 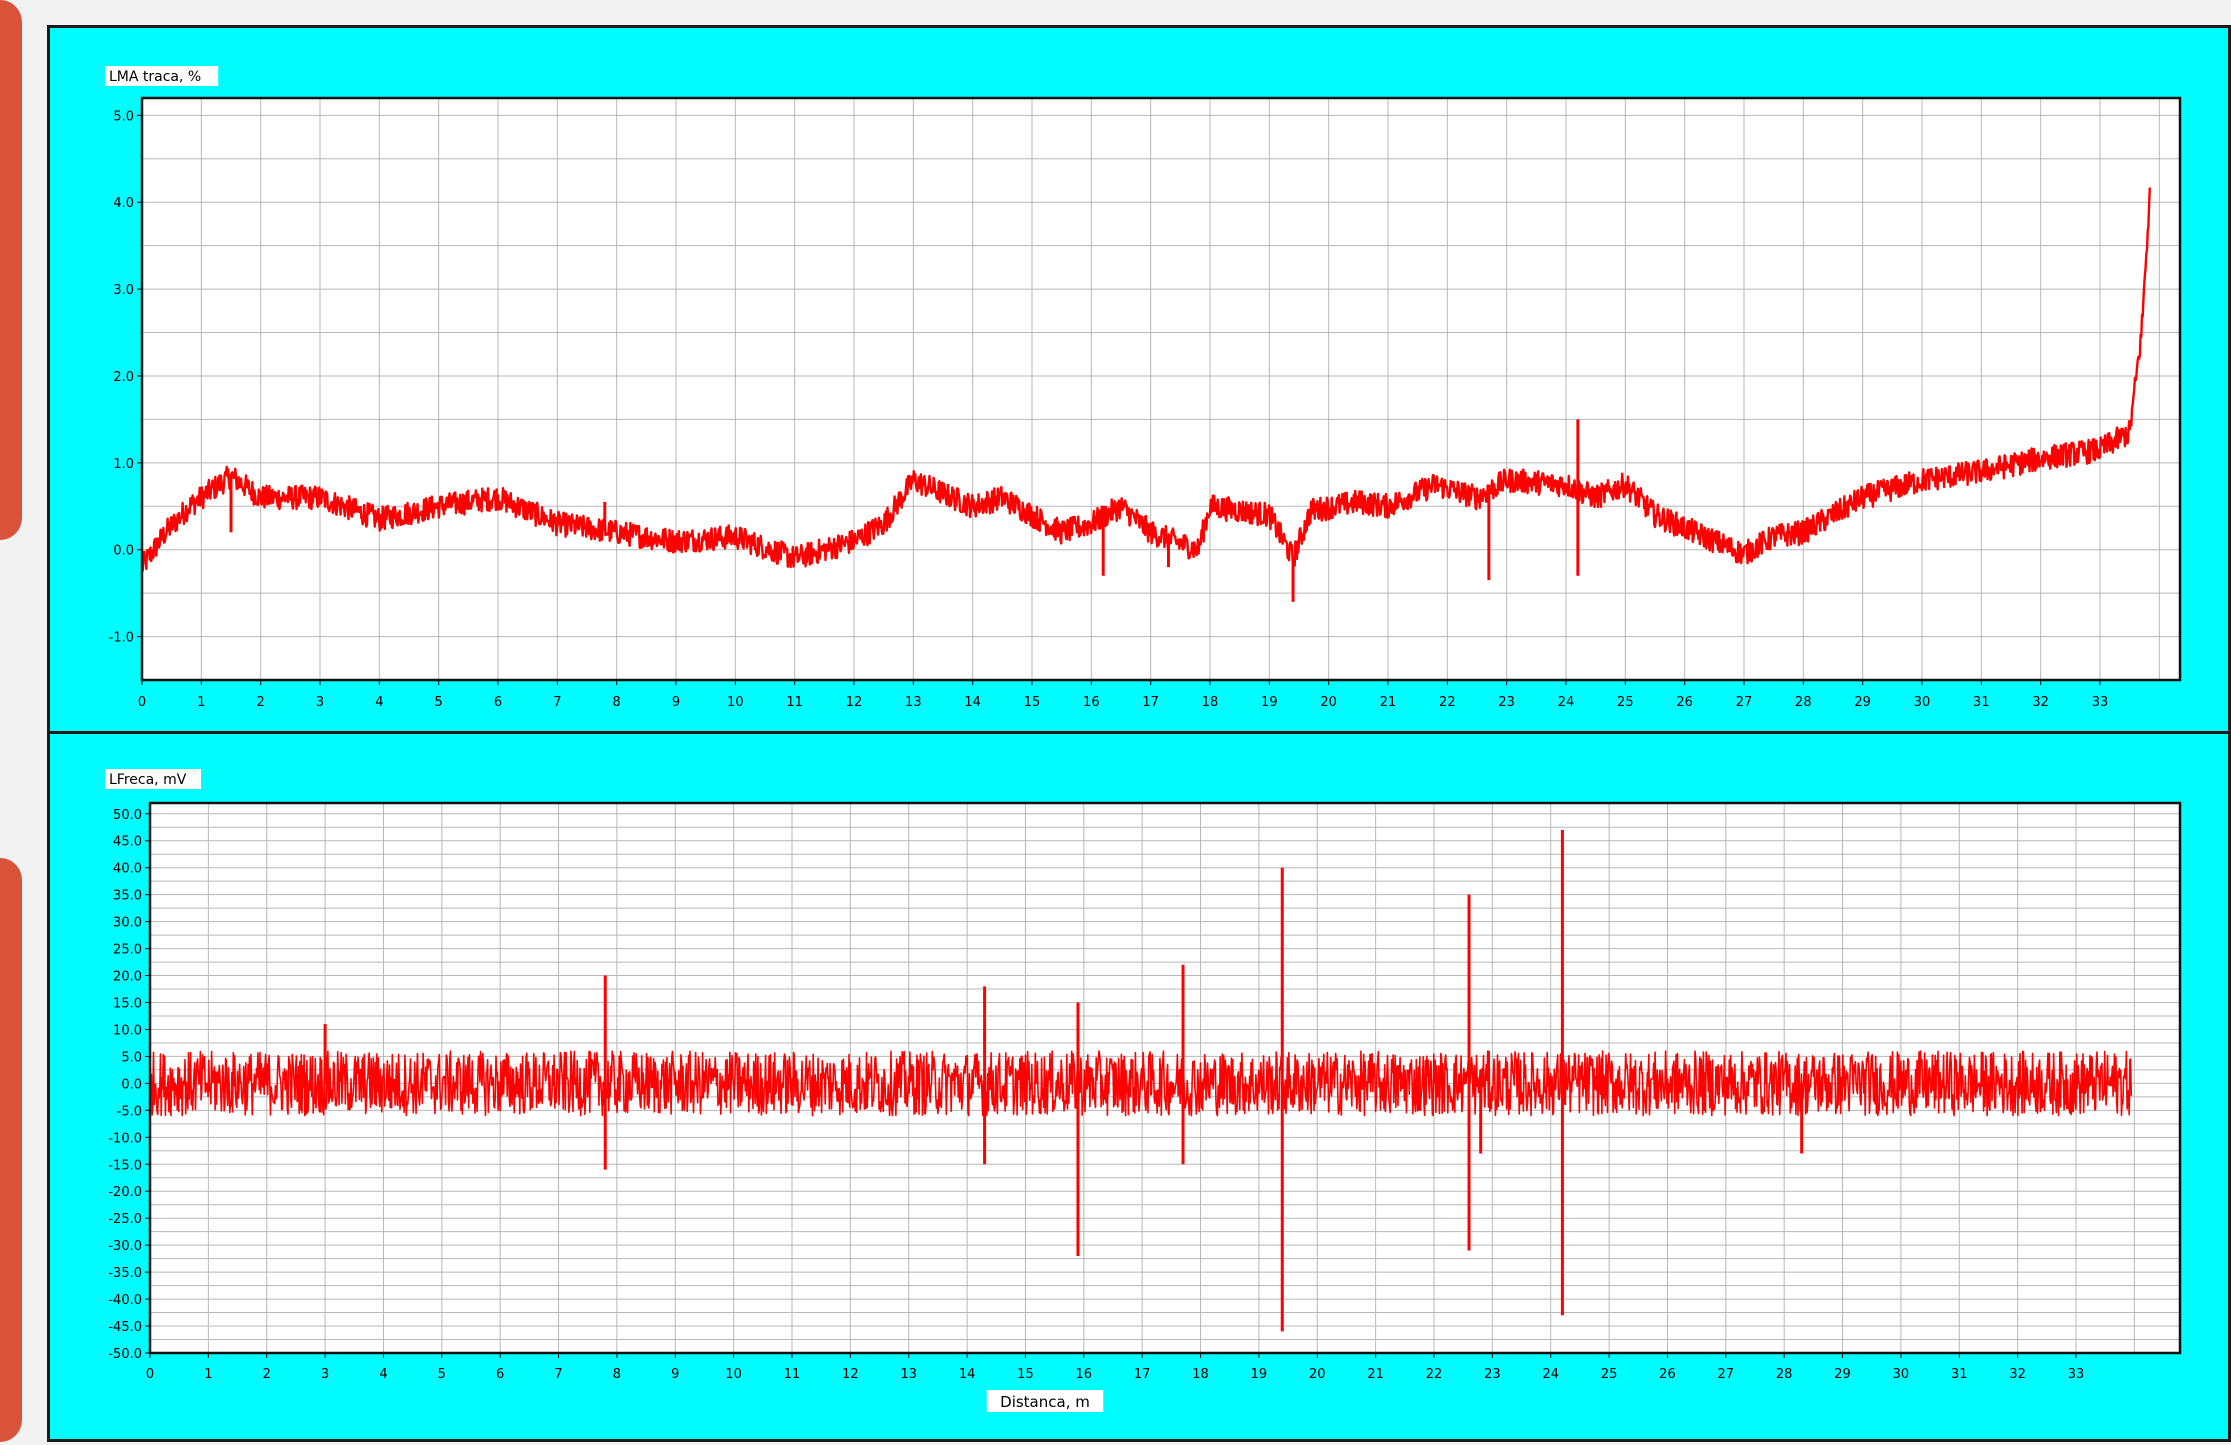 I want to click on chart-title-box: LFreca, mV, so click(x=153, y=779).